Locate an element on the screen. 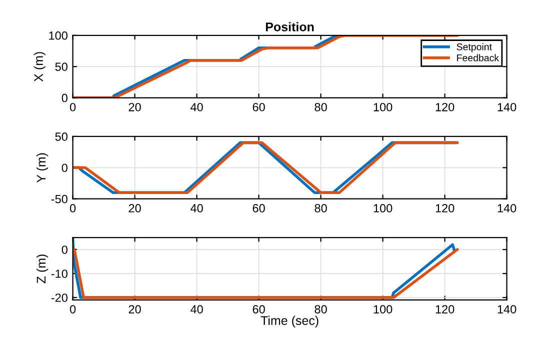 Image resolution: width=560 pixels, height=337 pixels. y-tick-label: 100 is located at coordinates (58, 35).